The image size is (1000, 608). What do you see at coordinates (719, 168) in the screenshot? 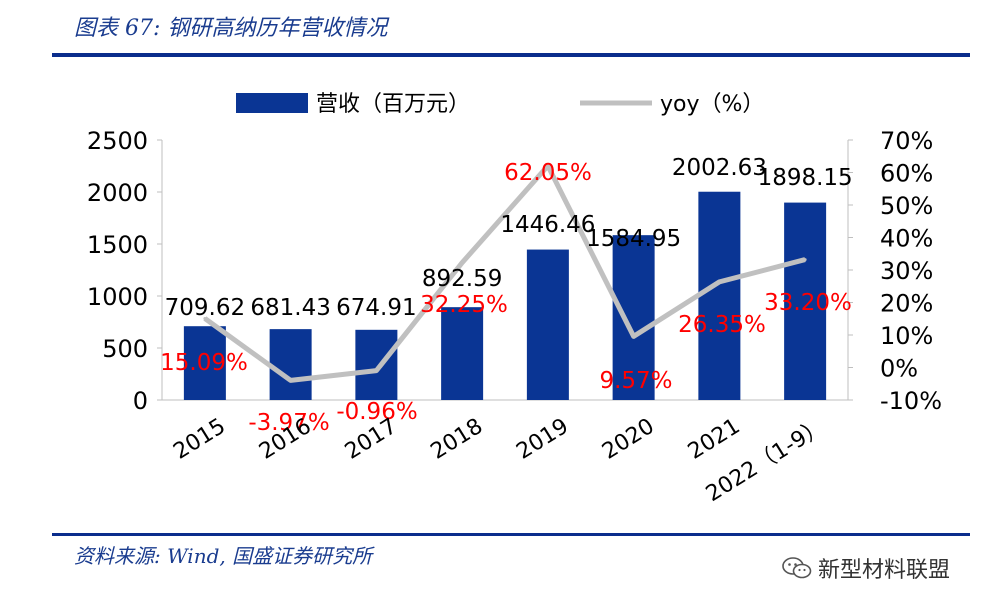
I see `revenue-value-label: 2002.63` at bounding box center [719, 168].